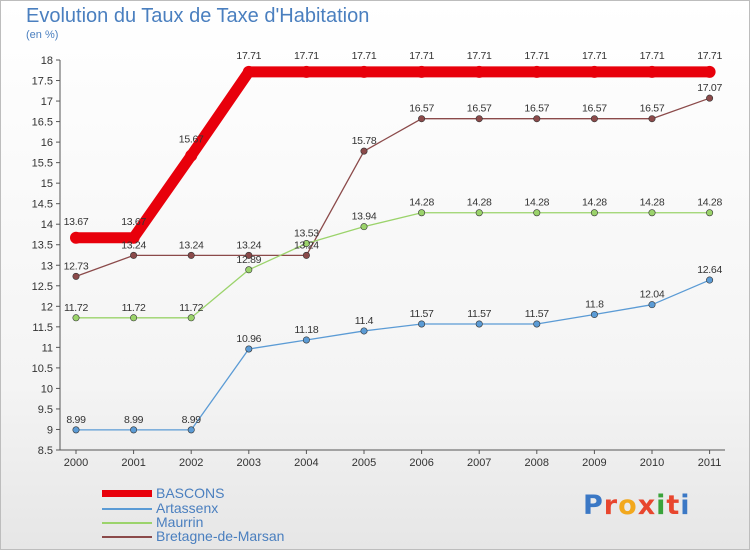 This screenshot has height=550, width=750. I want to click on y-tick-label: 17.5, so click(42, 82).